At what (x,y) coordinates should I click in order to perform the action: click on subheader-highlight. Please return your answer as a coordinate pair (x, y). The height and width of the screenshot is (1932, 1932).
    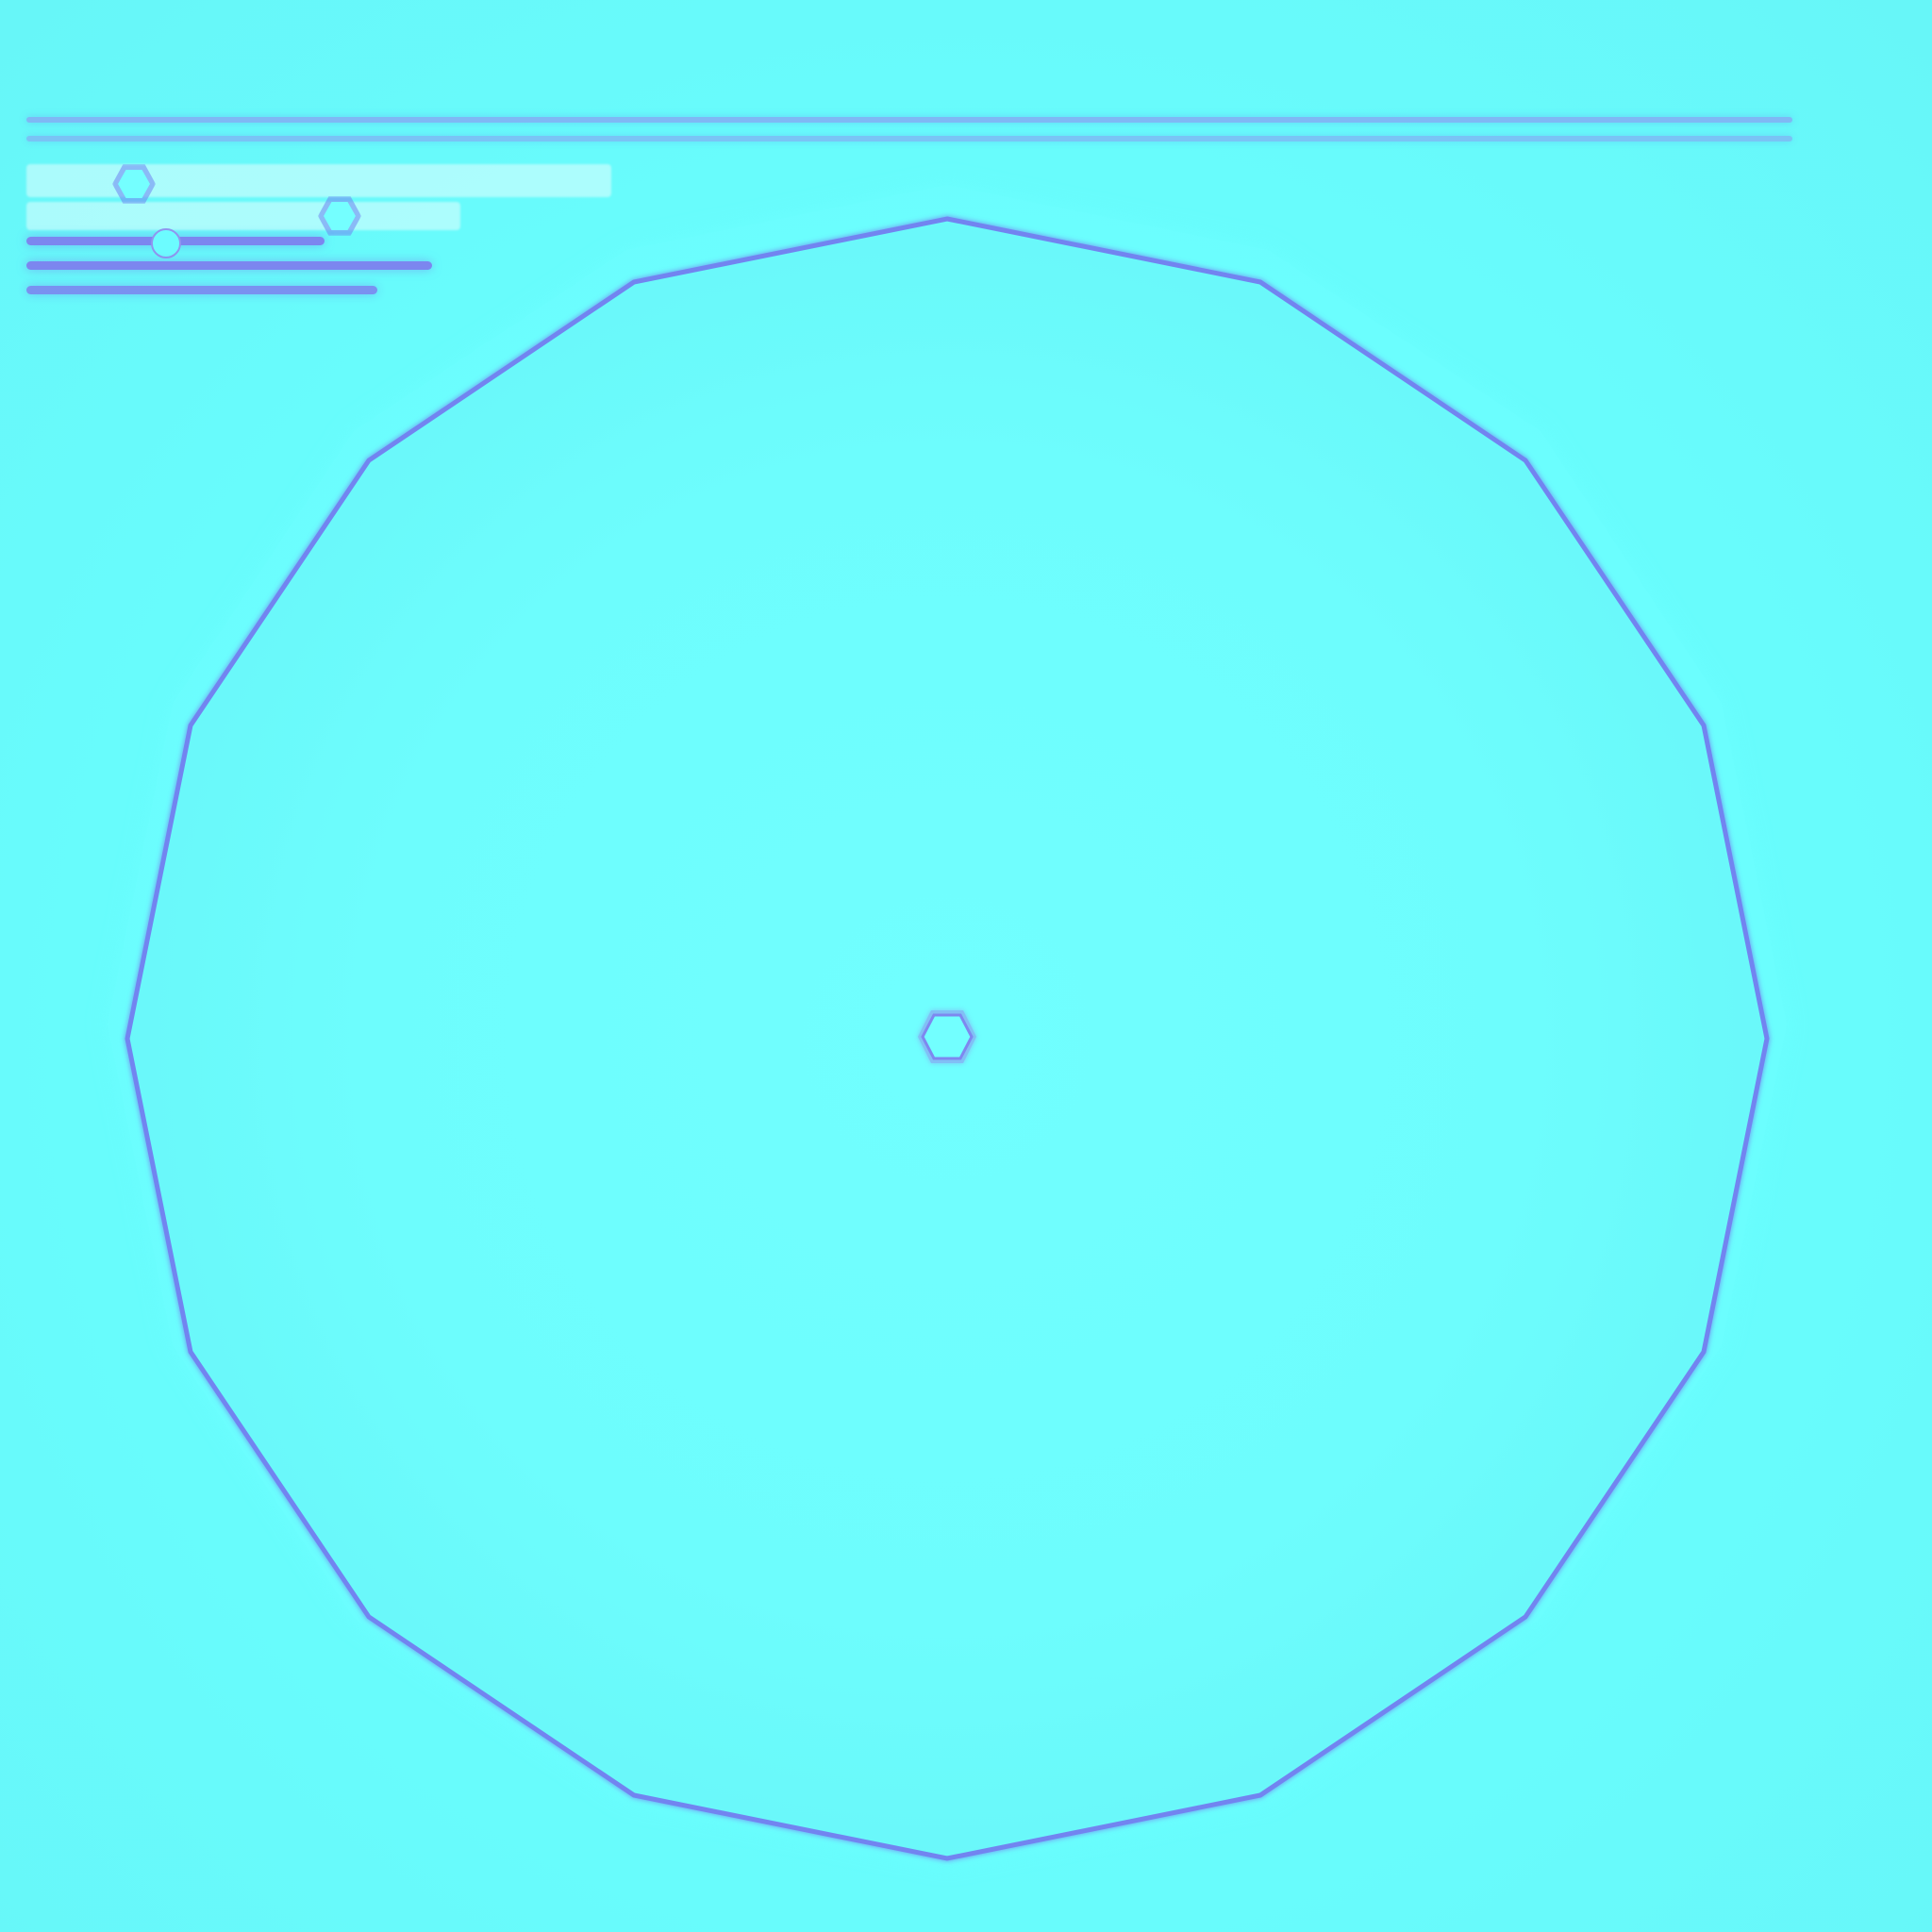
    Looking at the image, I should click on (243, 216).